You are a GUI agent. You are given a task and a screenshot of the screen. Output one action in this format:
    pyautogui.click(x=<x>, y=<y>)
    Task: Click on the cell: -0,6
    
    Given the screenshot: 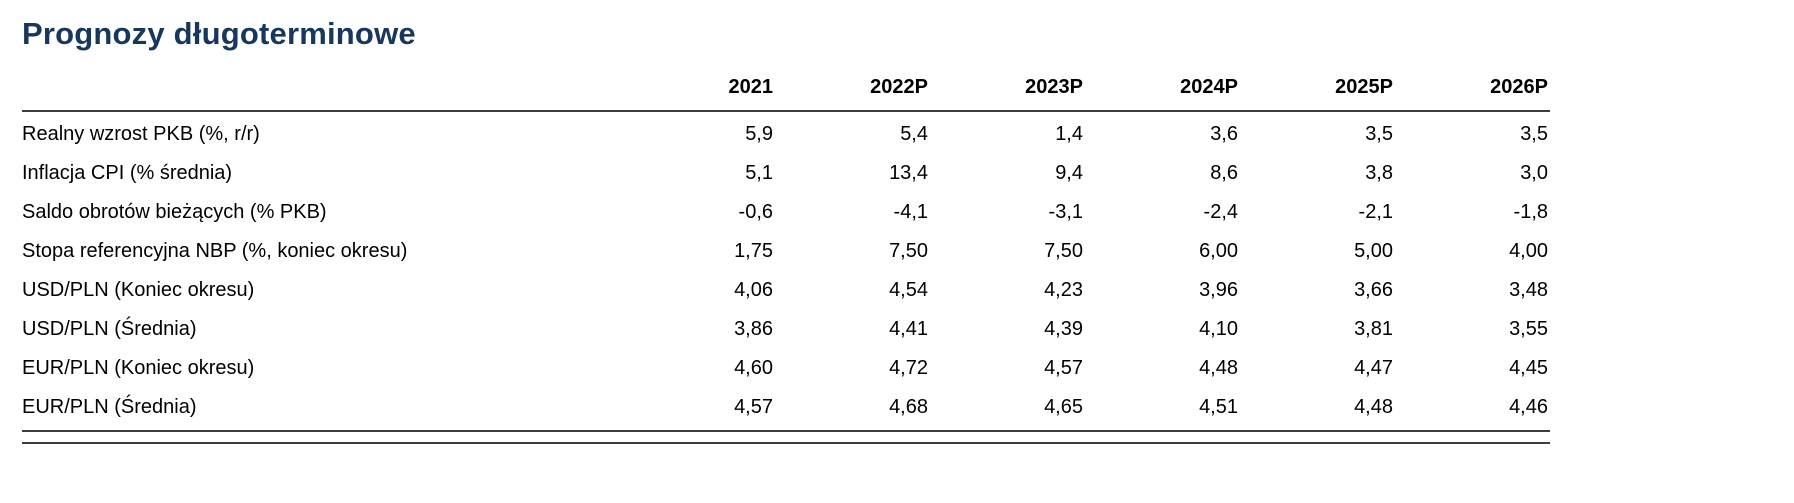 What is the action you would take?
    pyautogui.click(x=755, y=212)
    